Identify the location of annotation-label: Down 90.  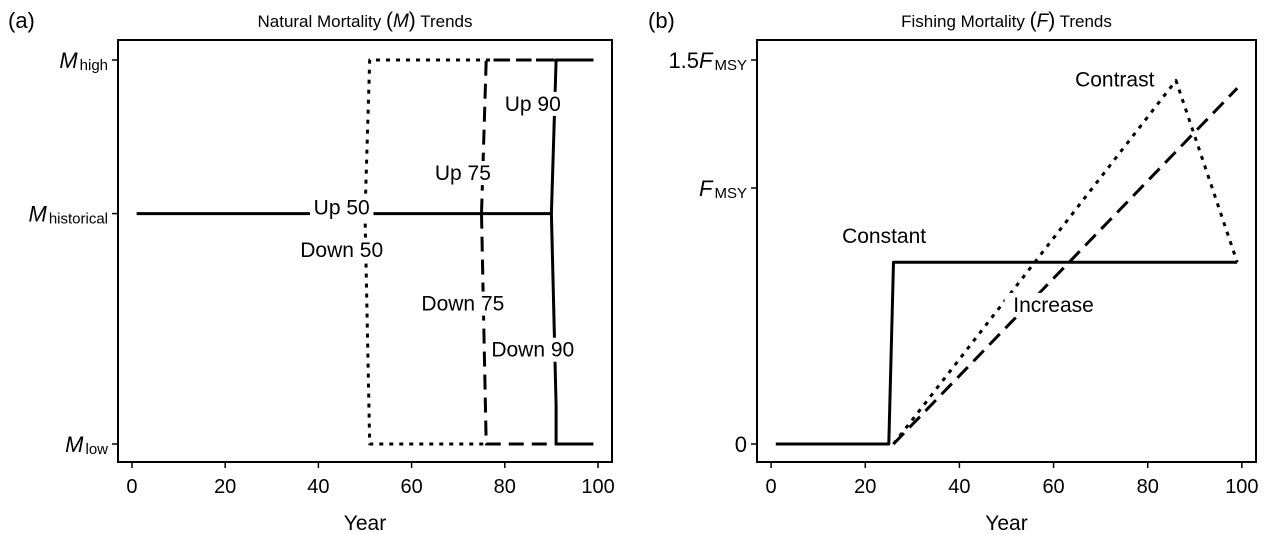
(532, 350).